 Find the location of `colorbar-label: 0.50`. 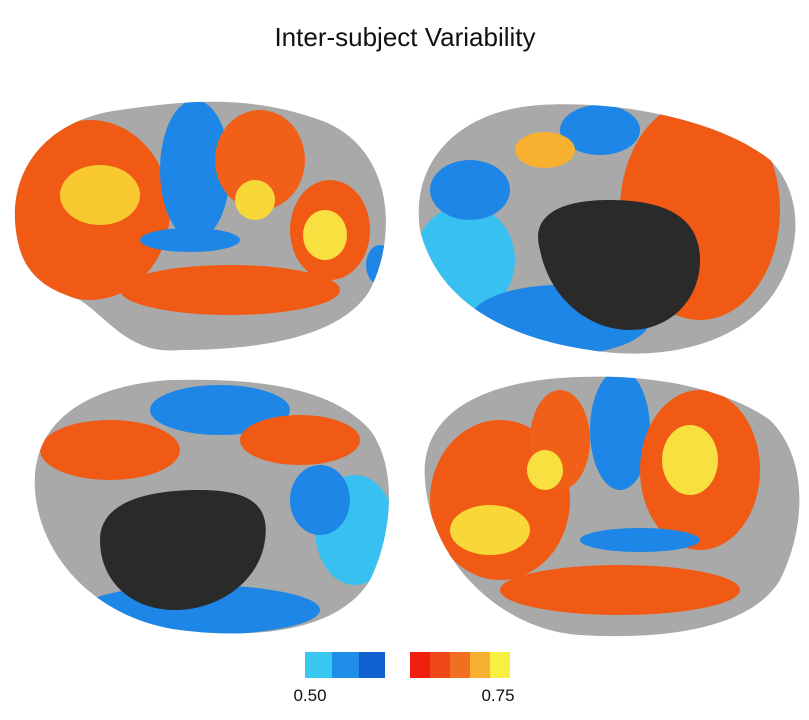

colorbar-label: 0.50 is located at coordinates (309, 695).